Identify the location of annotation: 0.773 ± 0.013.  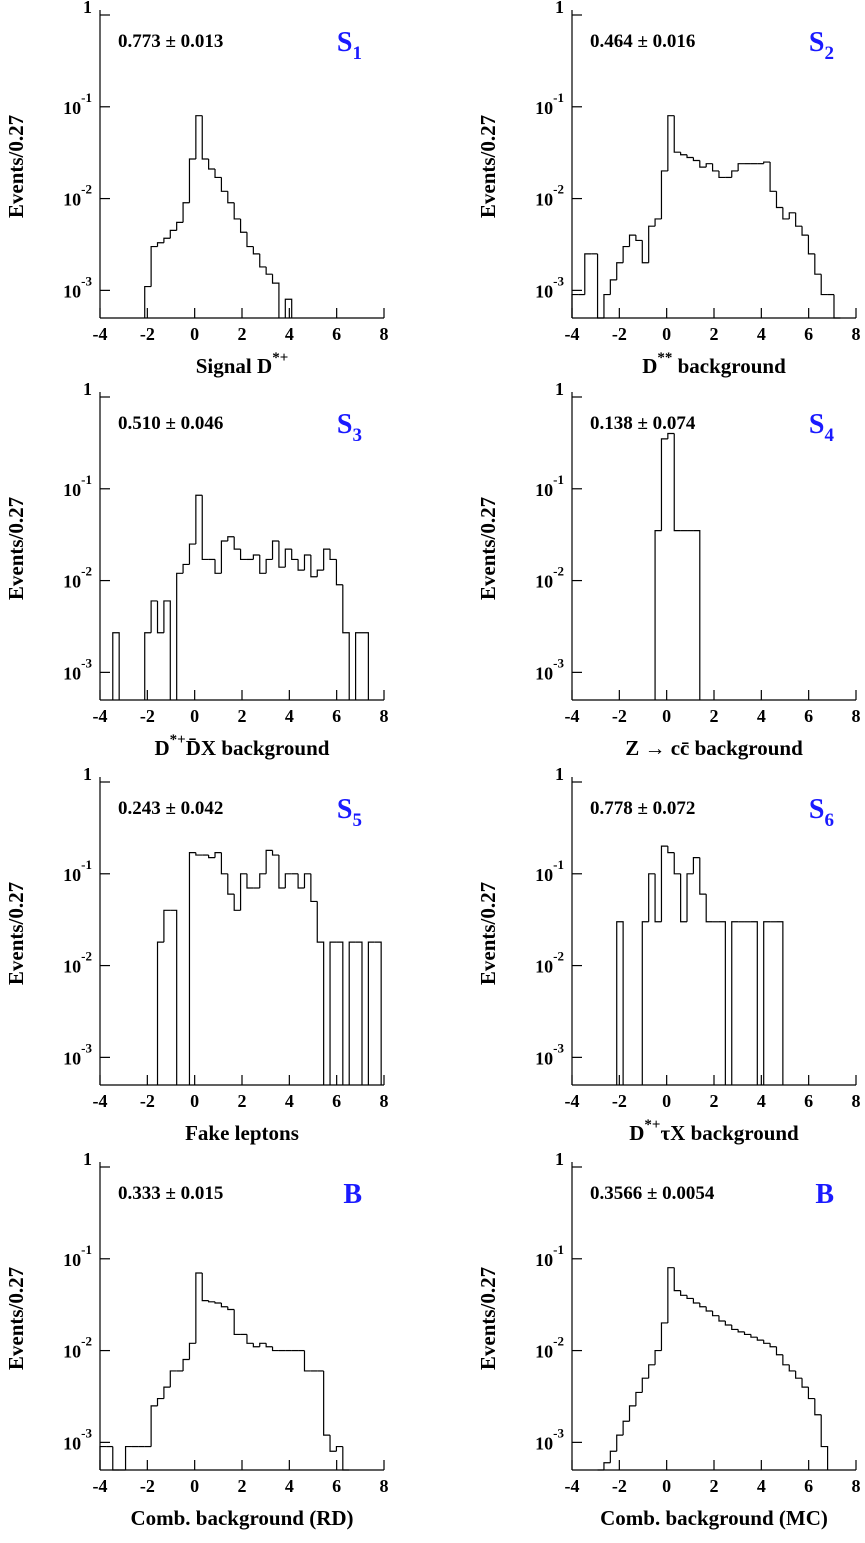
(170, 41).